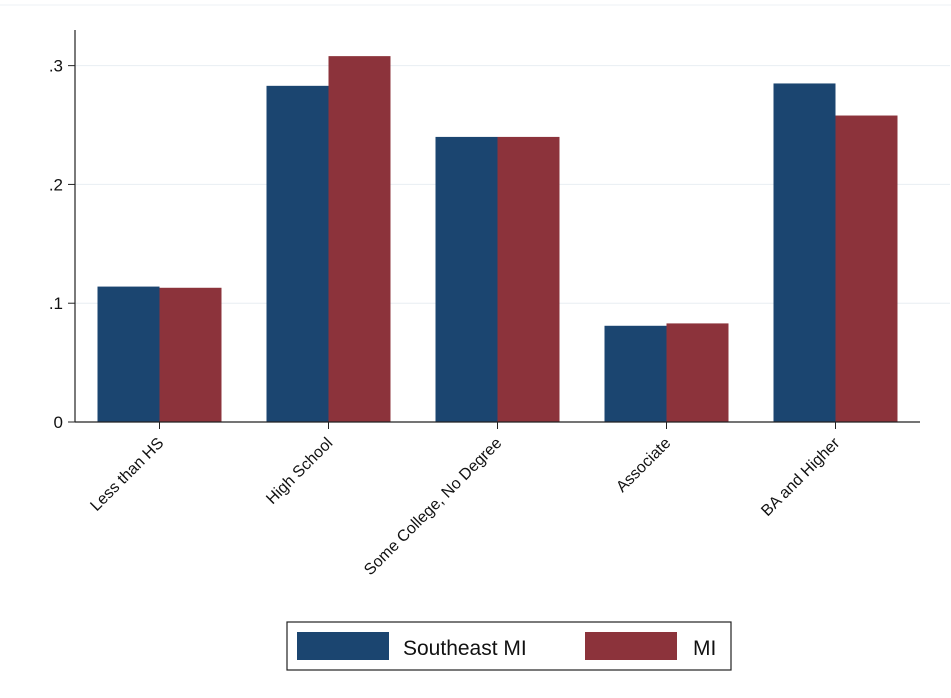 This screenshot has width=951, height=698. I want to click on x-tick-label: BA and Higher, so click(800, 476).